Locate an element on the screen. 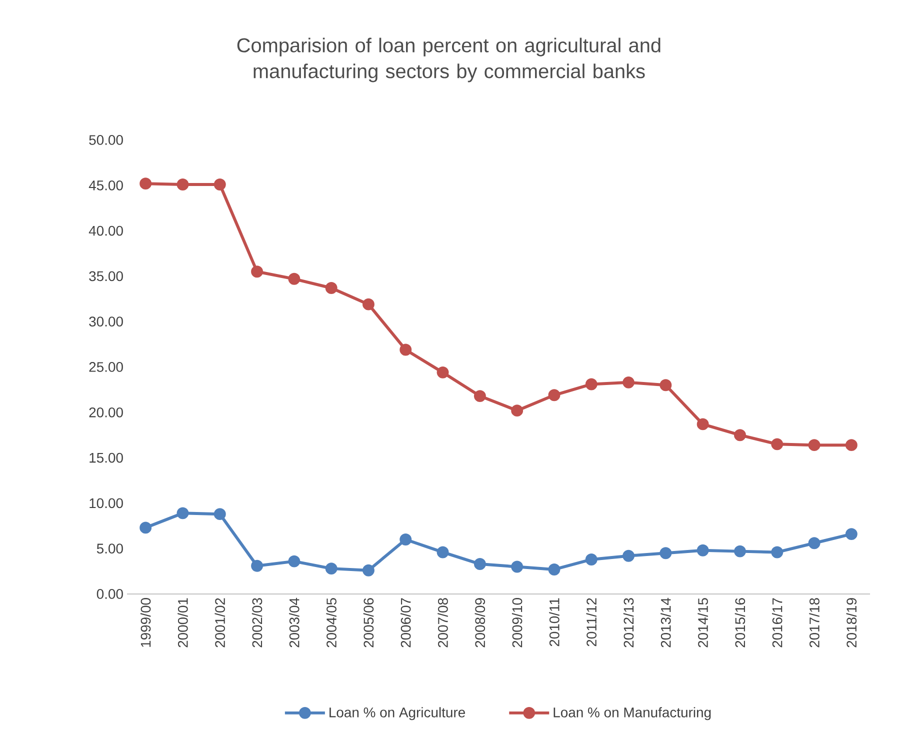 The width and height of the screenshot is (898, 755). x-tick-label: 2014/15 is located at coordinates (703, 623).